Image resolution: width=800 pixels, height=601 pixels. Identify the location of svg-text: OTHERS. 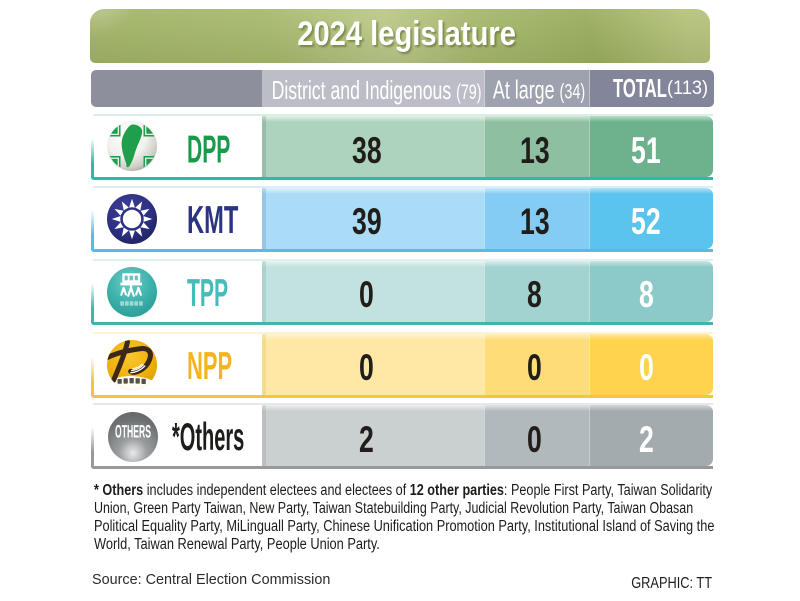
(133, 432).